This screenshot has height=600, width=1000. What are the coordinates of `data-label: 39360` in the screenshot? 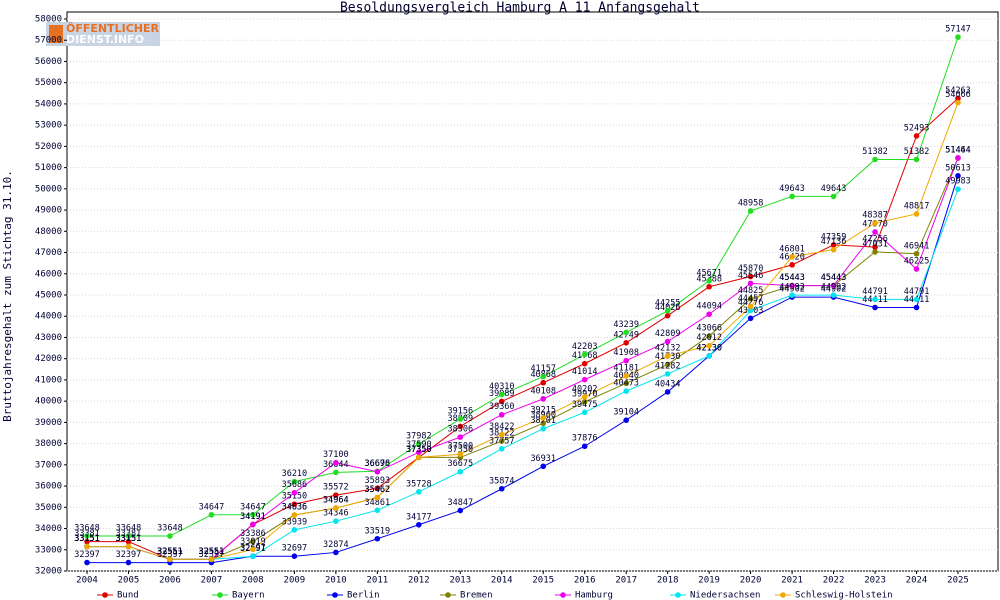 It's located at (502, 407).